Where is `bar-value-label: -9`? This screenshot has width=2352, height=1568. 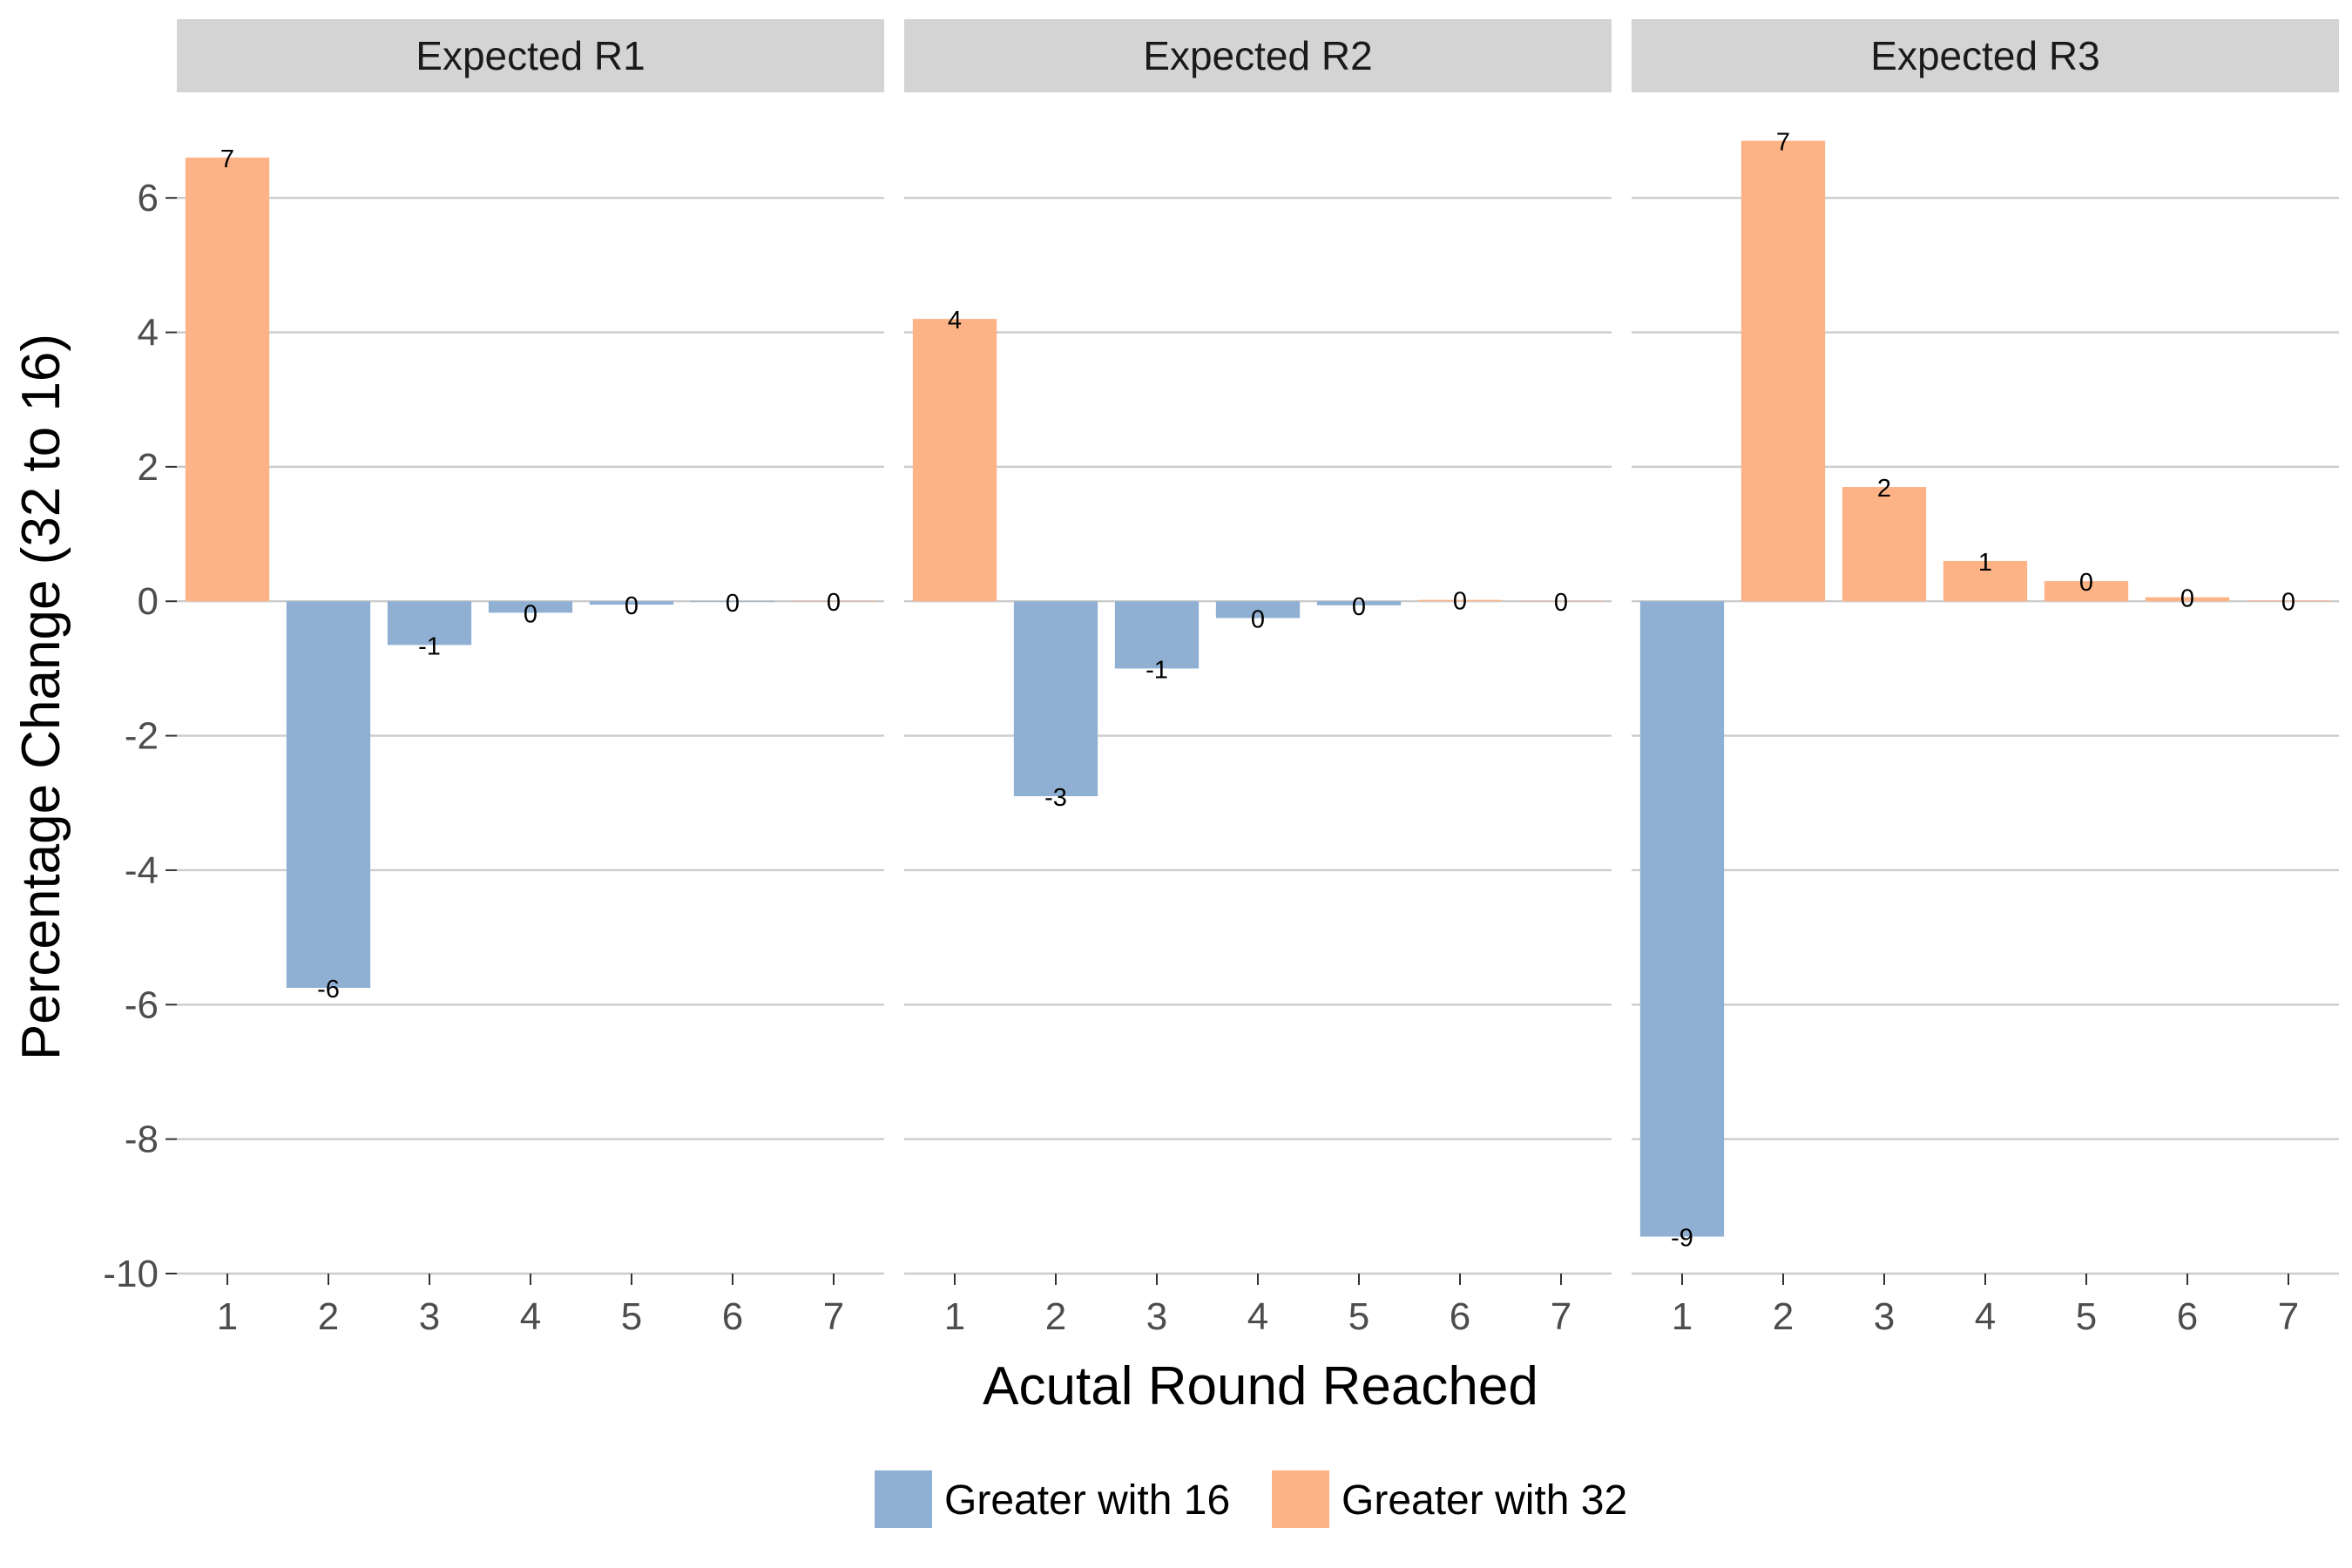 bar-value-label: -9 is located at coordinates (1682, 1239).